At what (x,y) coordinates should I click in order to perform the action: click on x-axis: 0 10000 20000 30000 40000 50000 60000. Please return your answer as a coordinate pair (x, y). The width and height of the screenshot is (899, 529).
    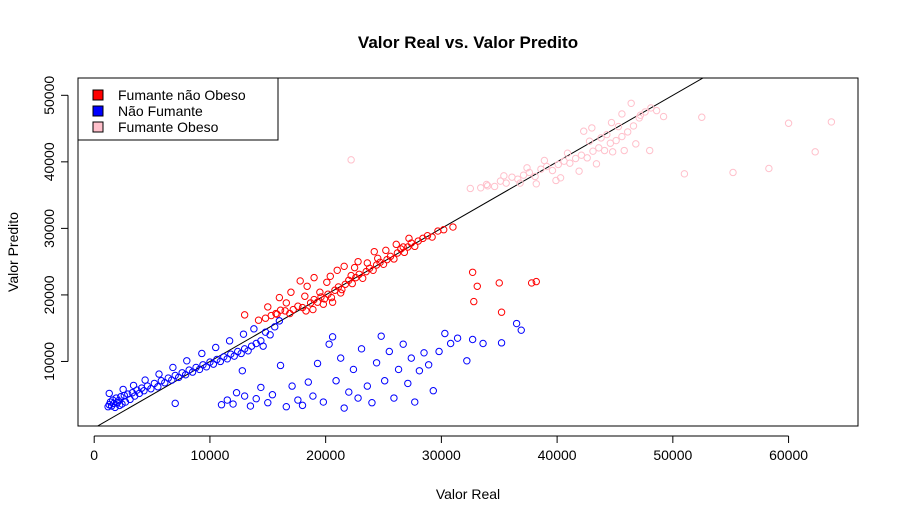
    Looking at the image, I should click on (449, 449).